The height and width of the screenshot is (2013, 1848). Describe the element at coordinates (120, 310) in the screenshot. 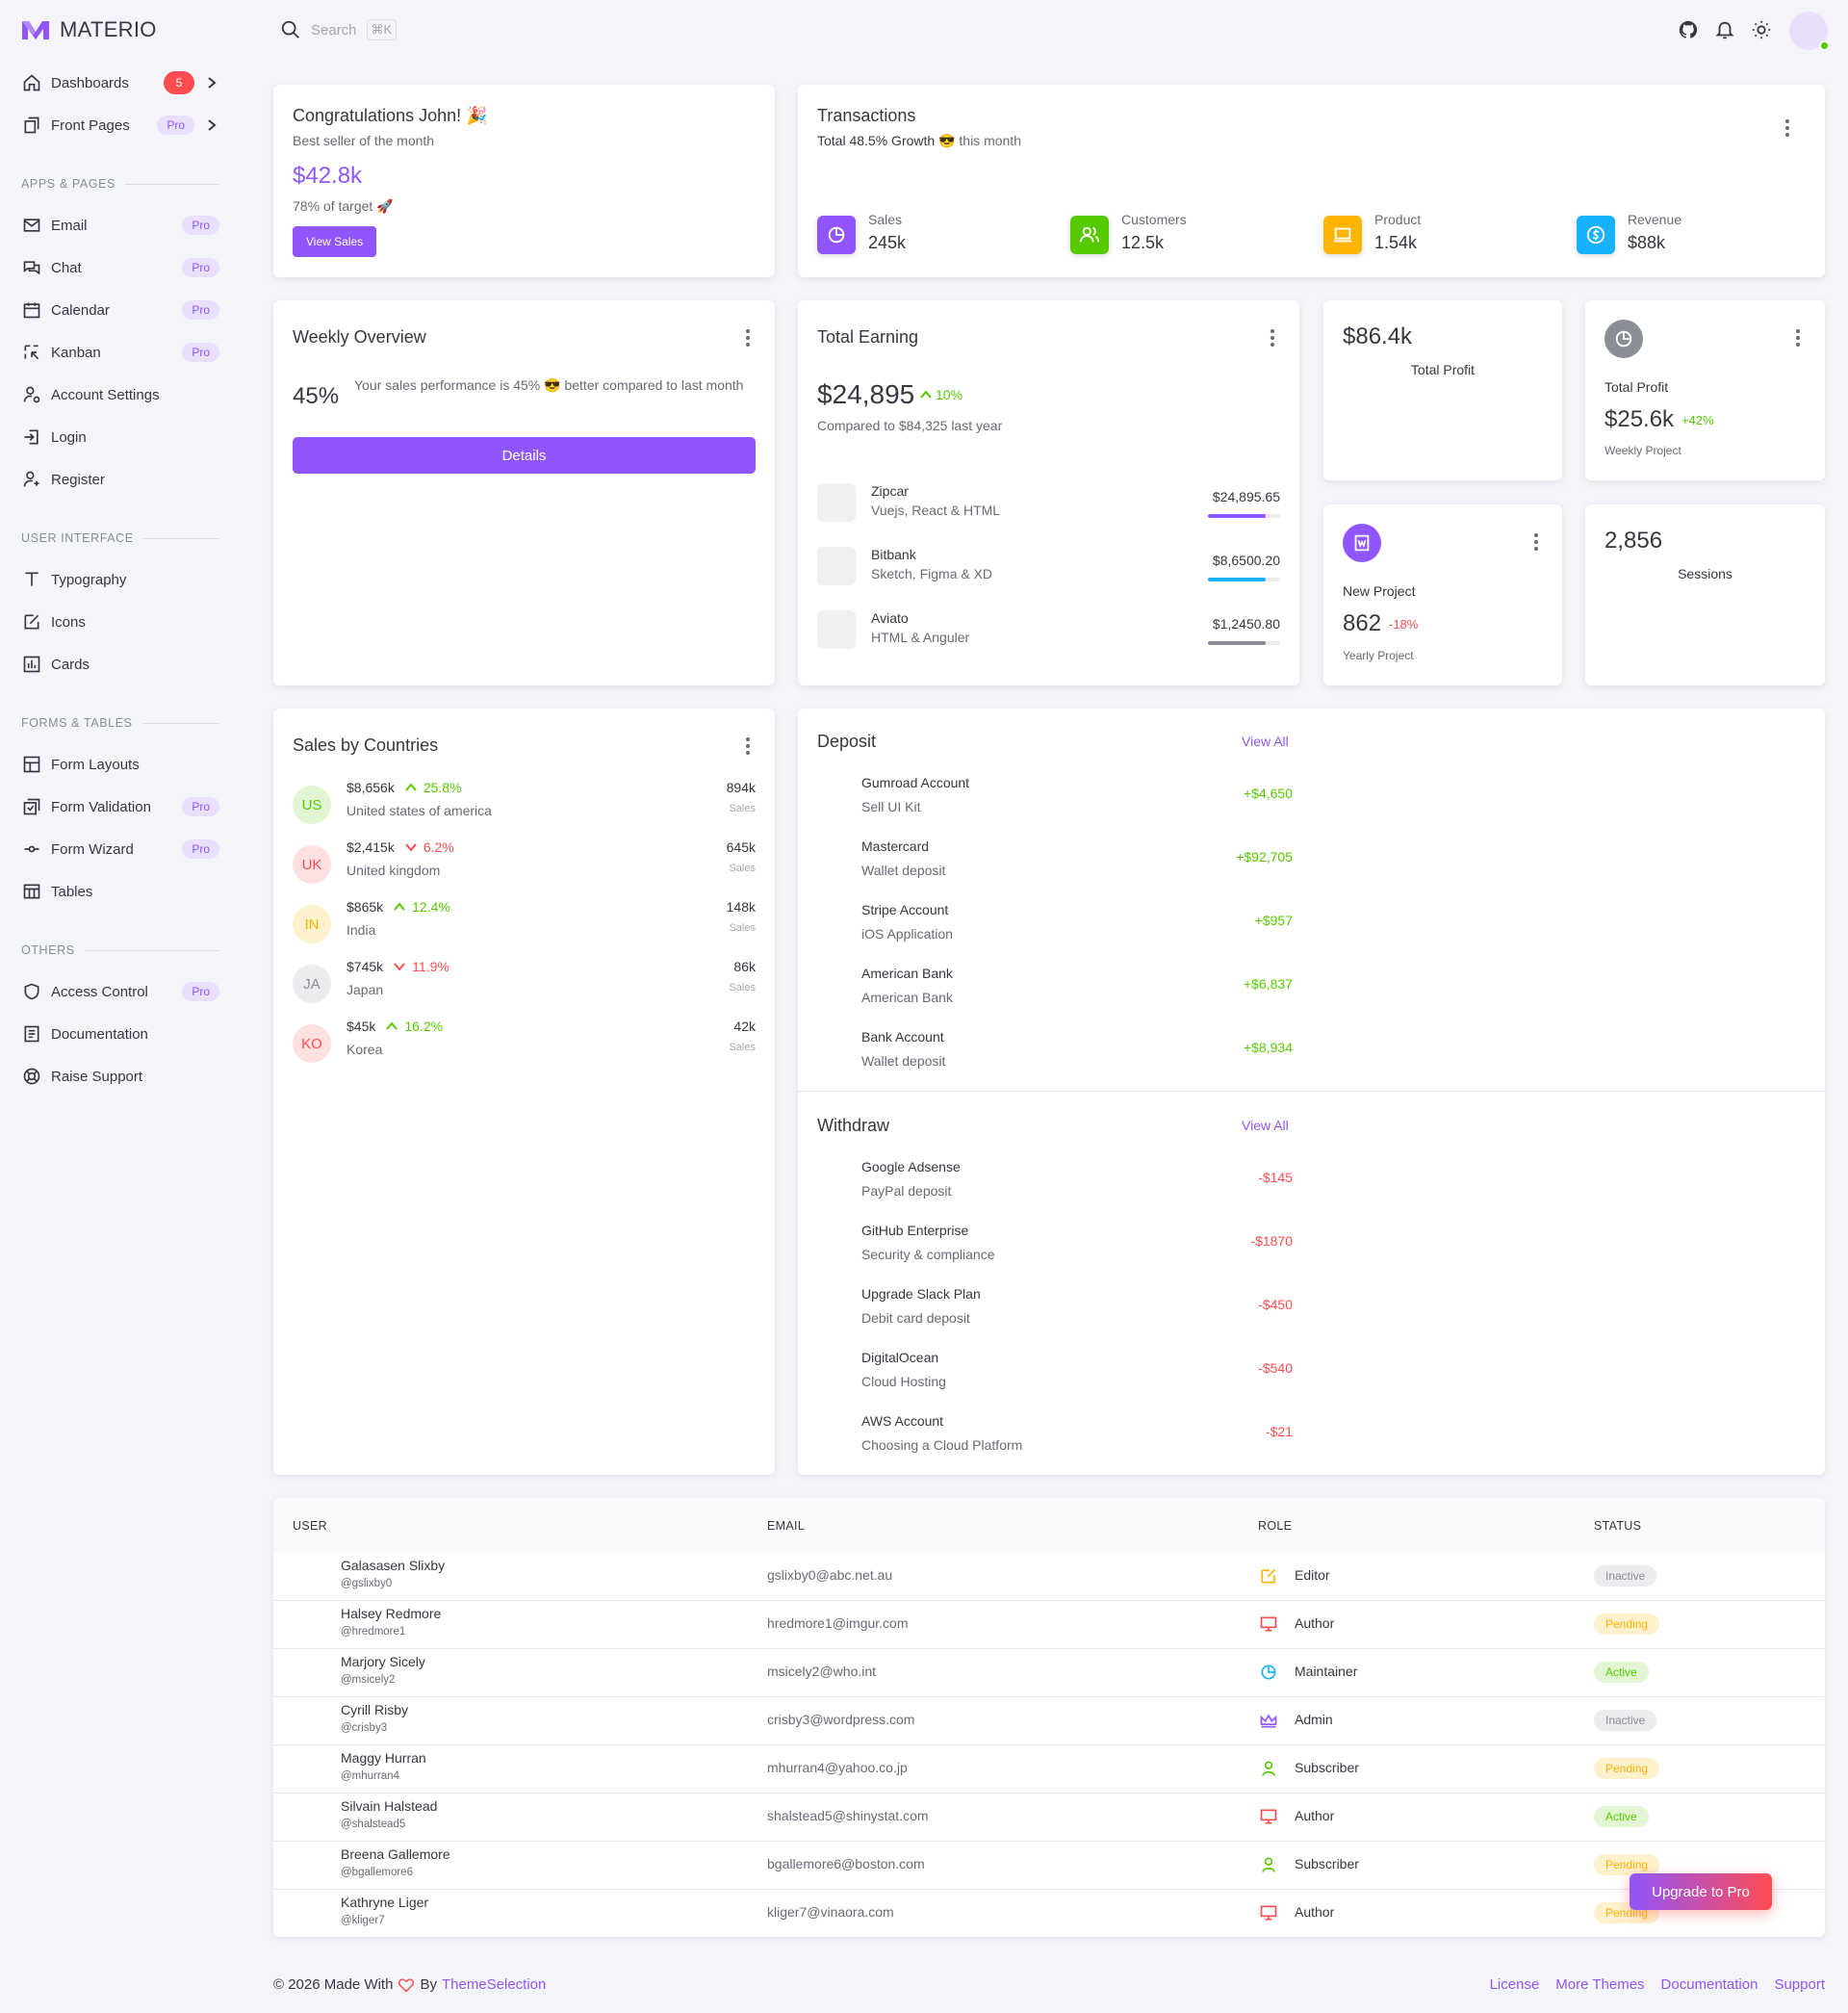

I see `sidebar-item-calendar: Calendar Pro` at that location.